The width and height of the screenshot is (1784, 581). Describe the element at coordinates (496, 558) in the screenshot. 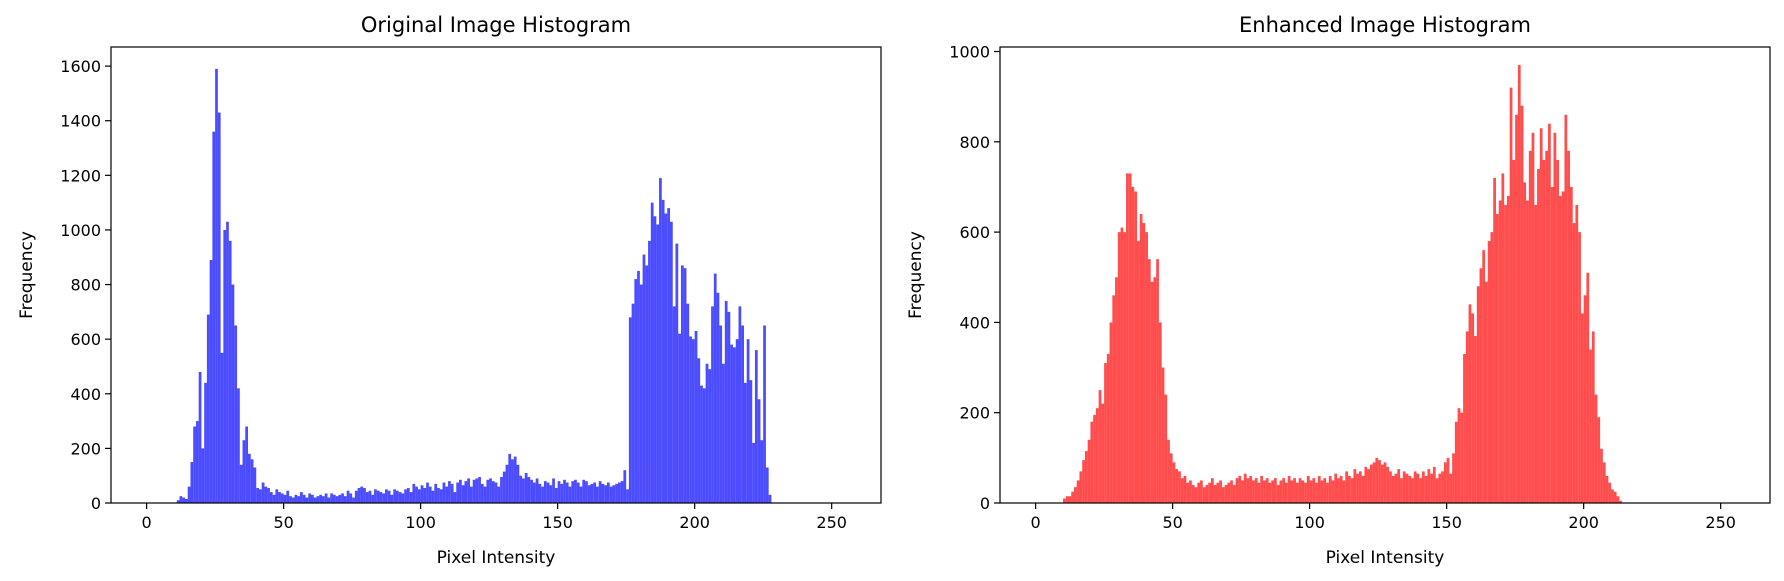

I see `original-x-axis-label: Pixel Intensity` at that location.